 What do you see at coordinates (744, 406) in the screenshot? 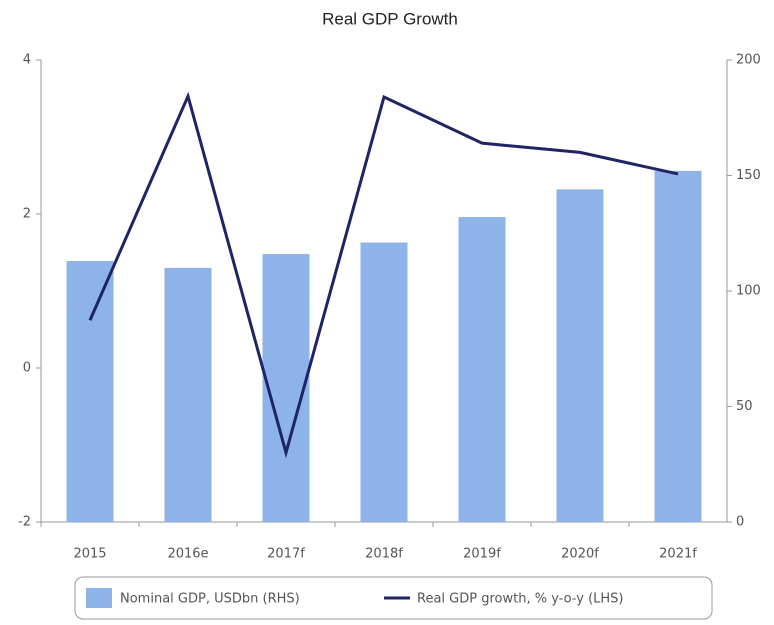
I see `y2-tick-label: 50` at bounding box center [744, 406].